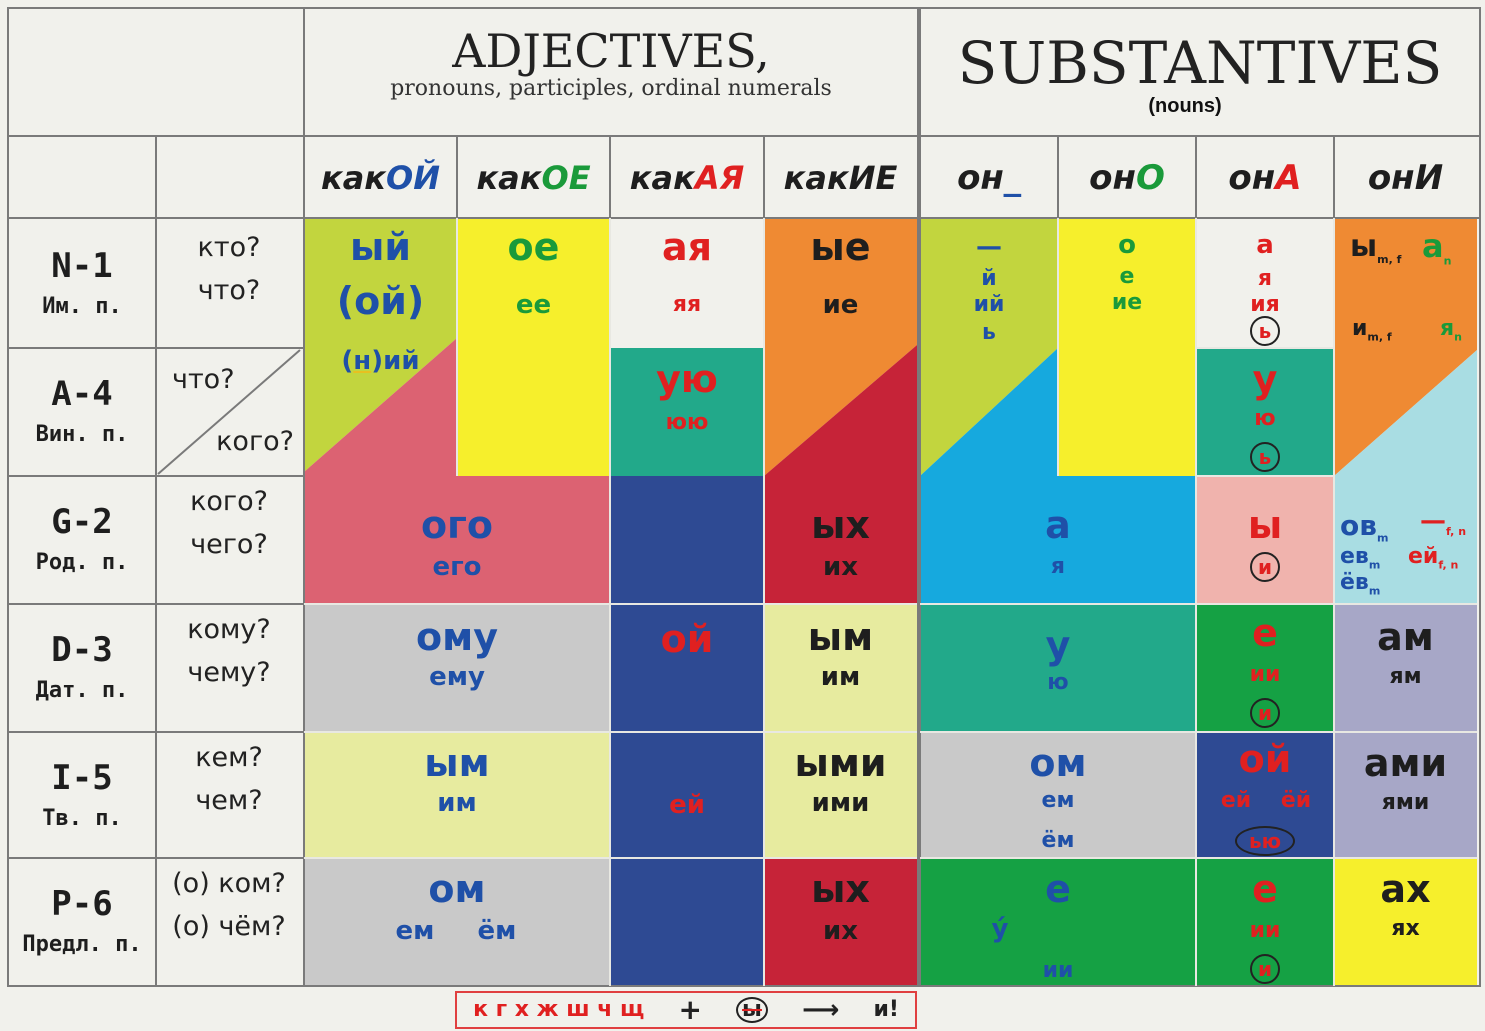 The image size is (1485, 1031). Describe the element at coordinates (533, 305) in the screenshot. I see `adj-ending: ее` at that location.